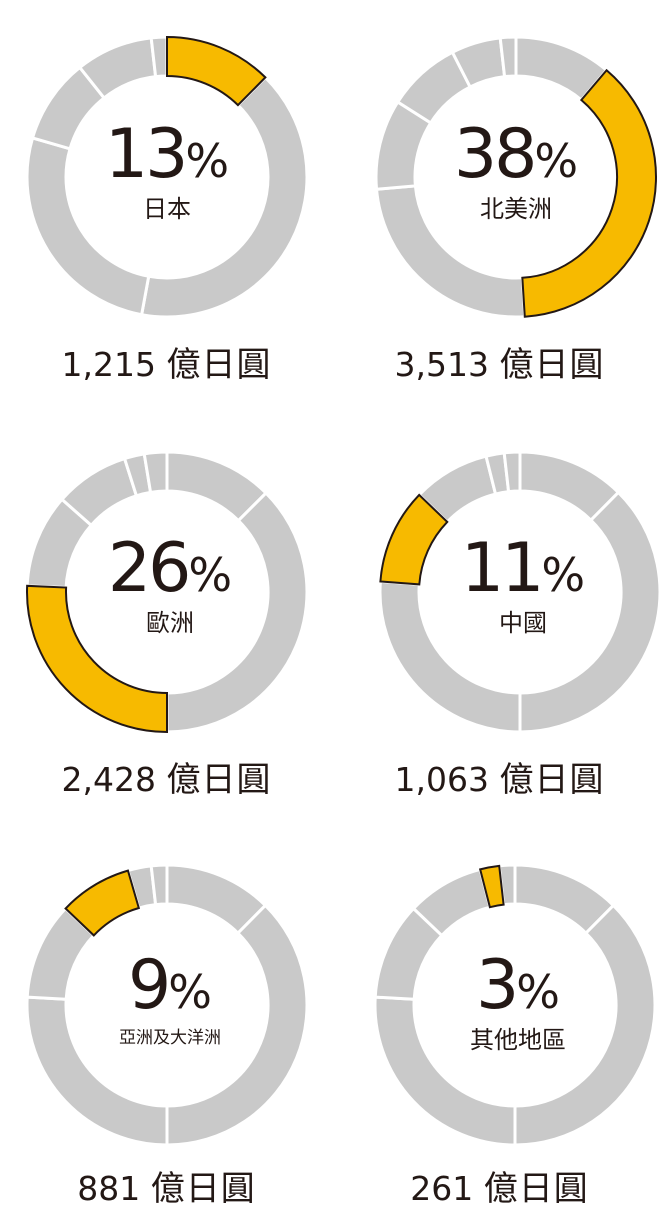 The width and height of the screenshot is (666, 1230). Describe the element at coordinates (499, 780) in the screenshot. I see `amount-label: 1,063 億日圓` at that location.